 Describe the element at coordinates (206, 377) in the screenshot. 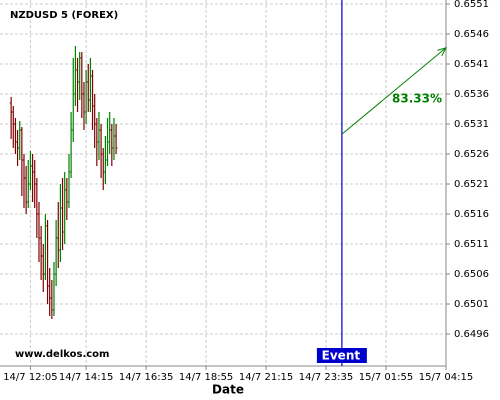

I see `x-tick-label: 14/7 18:55` at that location.